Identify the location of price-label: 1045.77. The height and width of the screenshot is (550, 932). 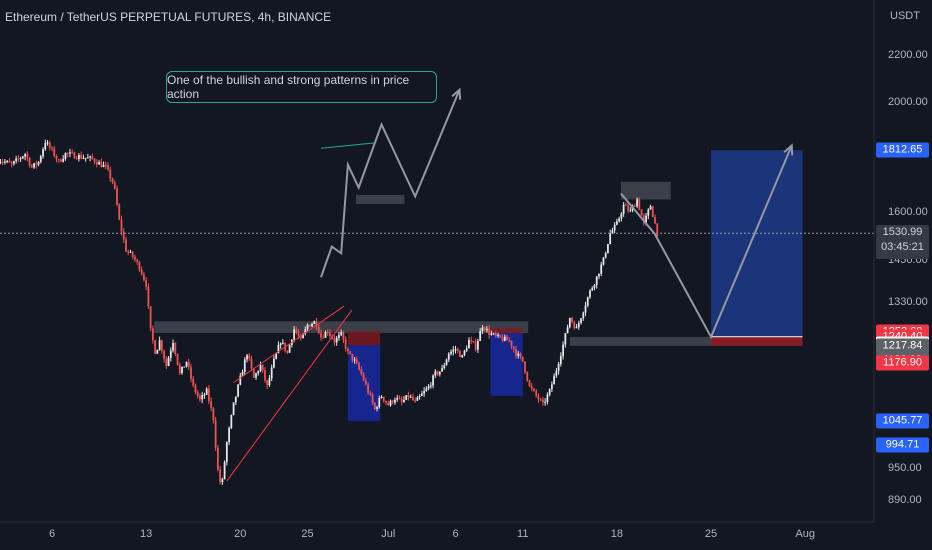
(902, 421).